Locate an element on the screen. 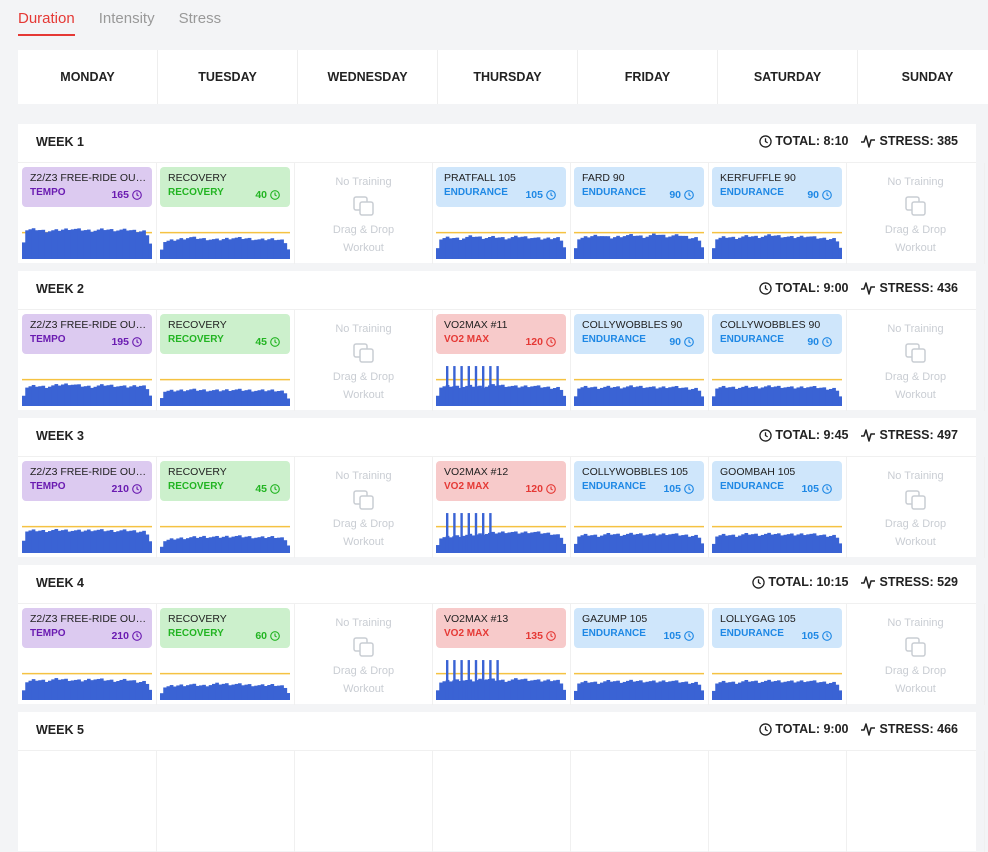 The height and width of the screenshot is (852, 988). tab-stress: Stress is located at coordinates (200, 18).